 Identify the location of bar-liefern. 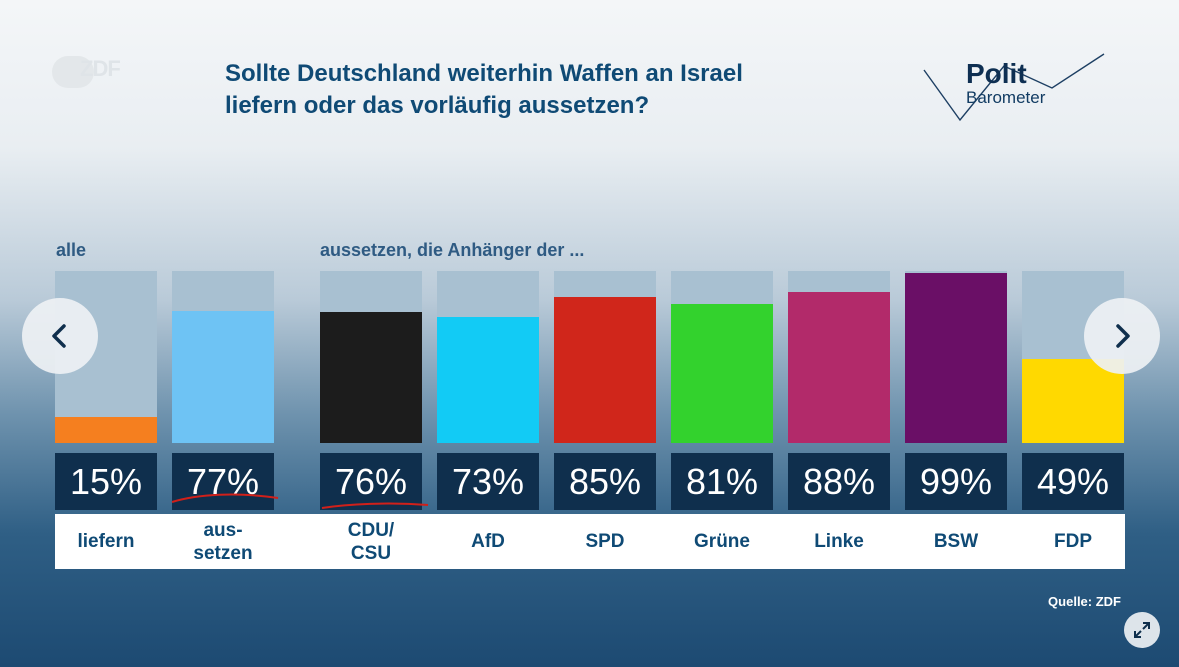
(106, 430).